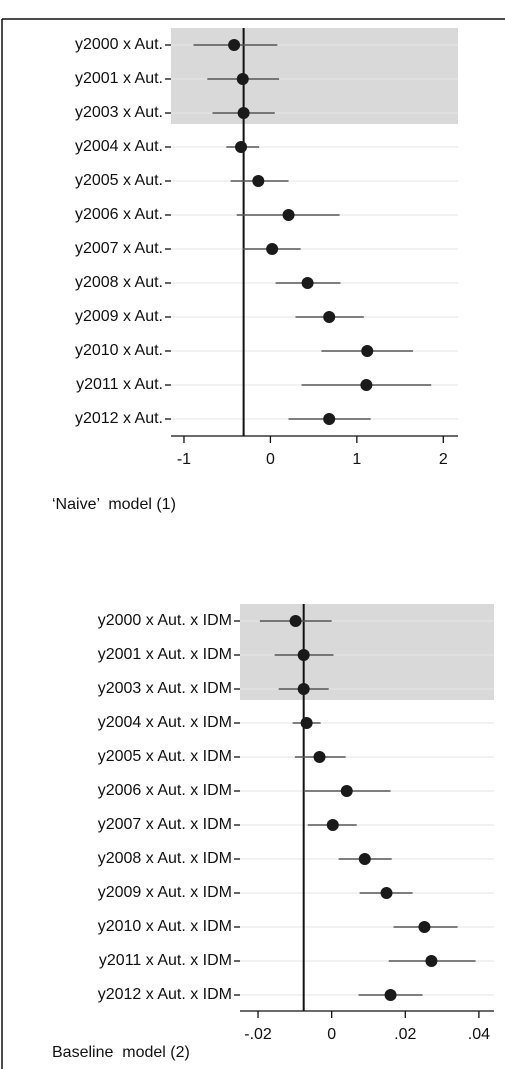  I want to click on x-tick-label: 1, so click(356, 459).